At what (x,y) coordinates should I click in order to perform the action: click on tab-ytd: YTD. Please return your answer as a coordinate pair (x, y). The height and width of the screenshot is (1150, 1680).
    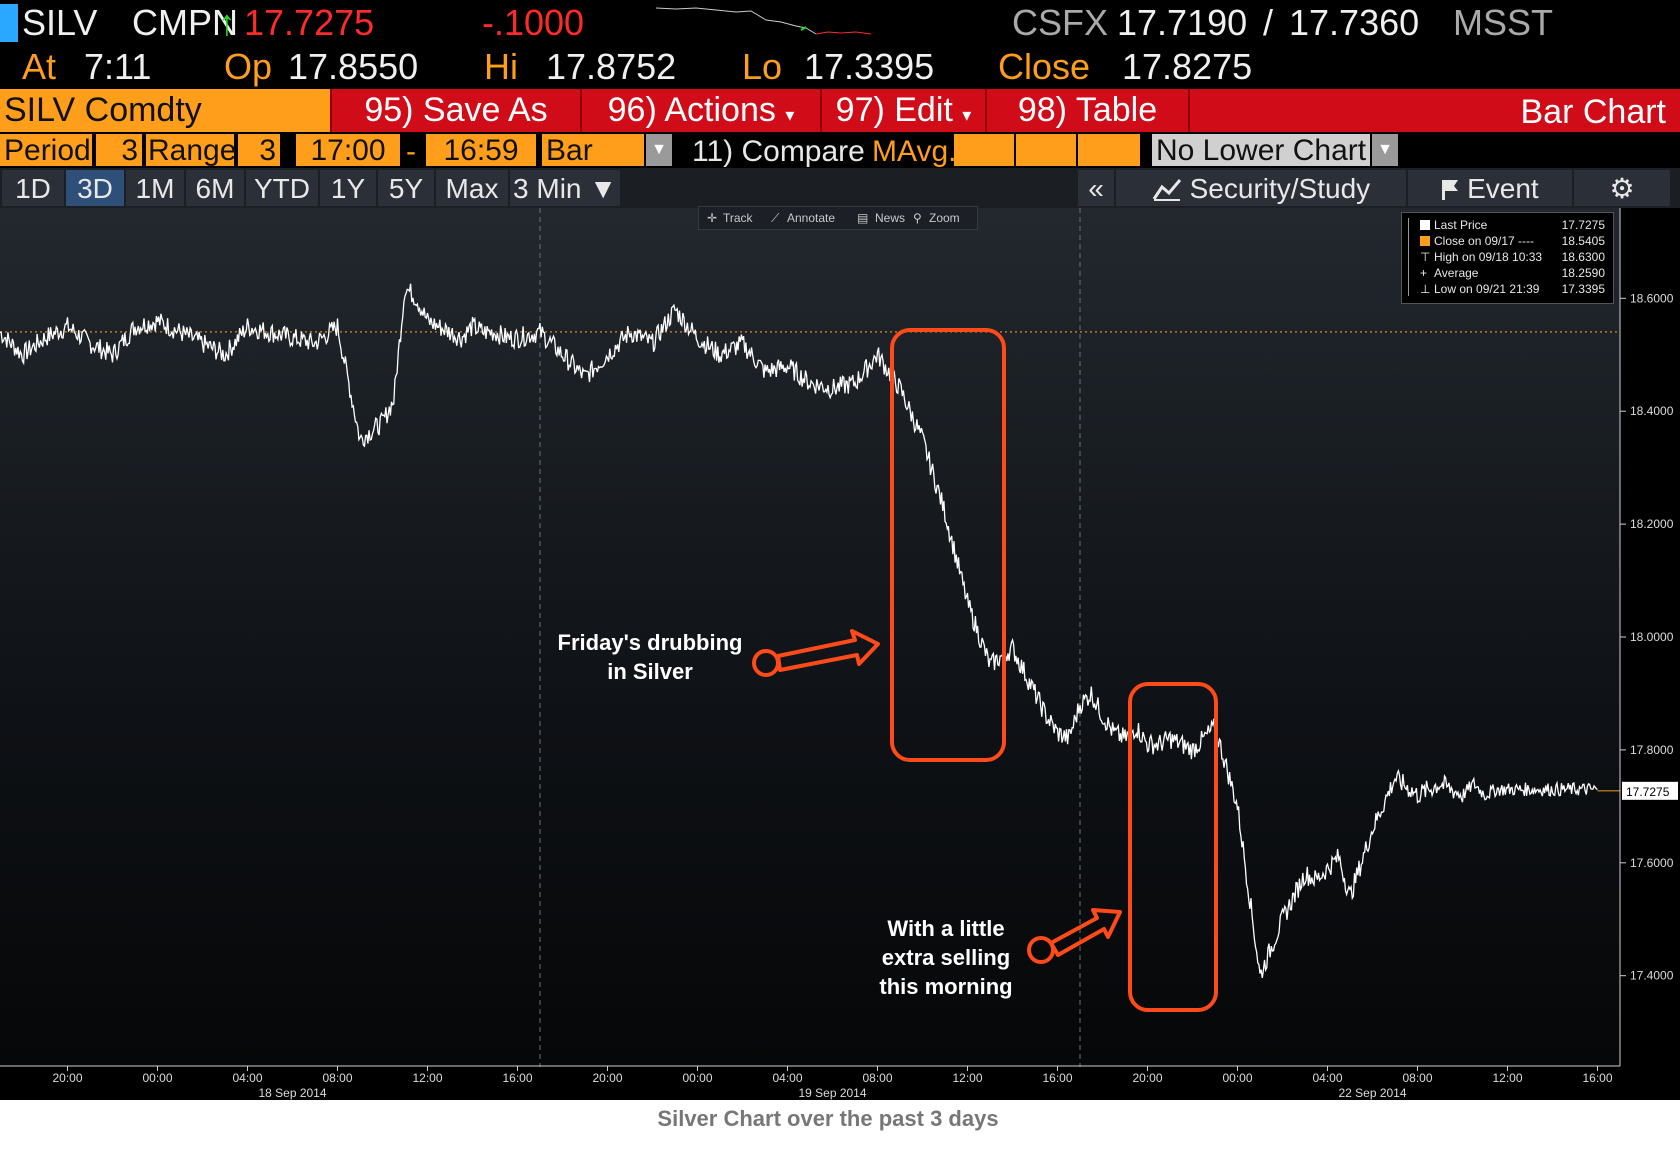
    Looking at the image, I should click on (282, 188).